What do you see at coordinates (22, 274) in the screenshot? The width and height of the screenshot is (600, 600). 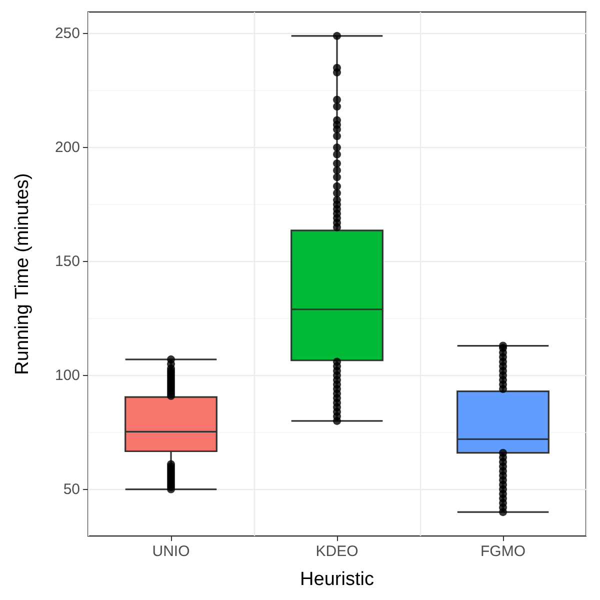 I see `y-axis-title: Running Time (minutes)` at bounding box center [22, 274].